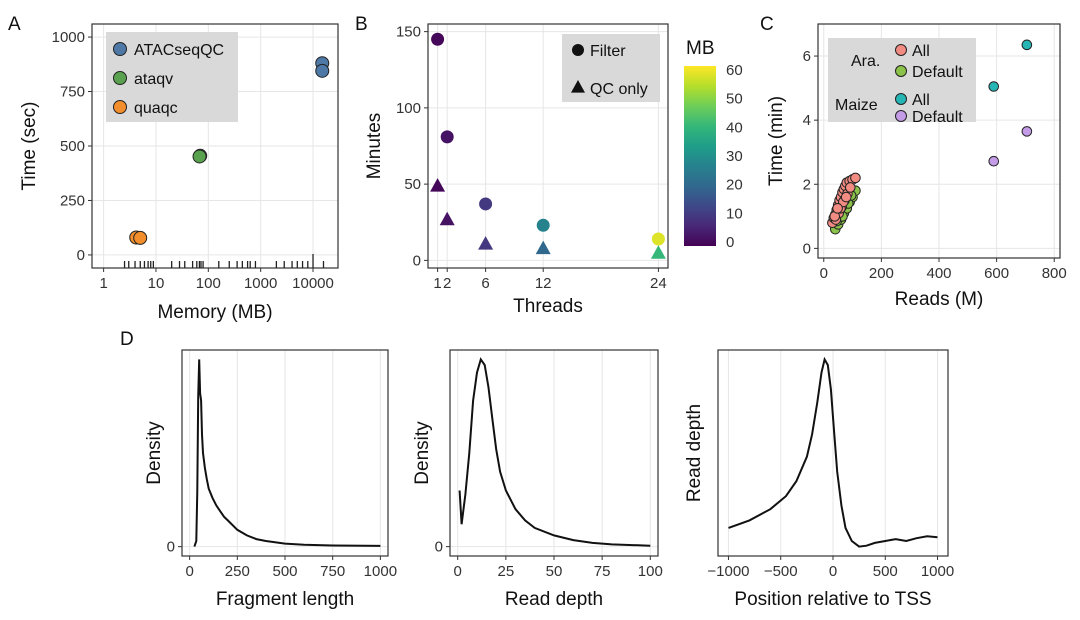  Describe the element at coordinates (578, 50) in the screenshot. I see `panel-b-legend-key-circle` at that location.